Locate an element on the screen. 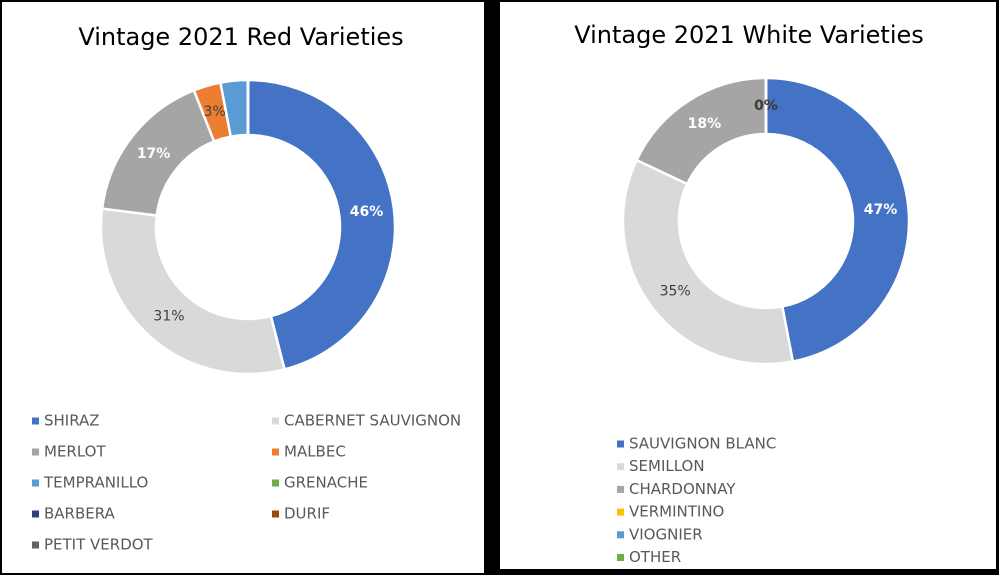 The image size is (999, 575). legend-label: CABERNET SAUVIGNON is located at coordinates (372, 421).